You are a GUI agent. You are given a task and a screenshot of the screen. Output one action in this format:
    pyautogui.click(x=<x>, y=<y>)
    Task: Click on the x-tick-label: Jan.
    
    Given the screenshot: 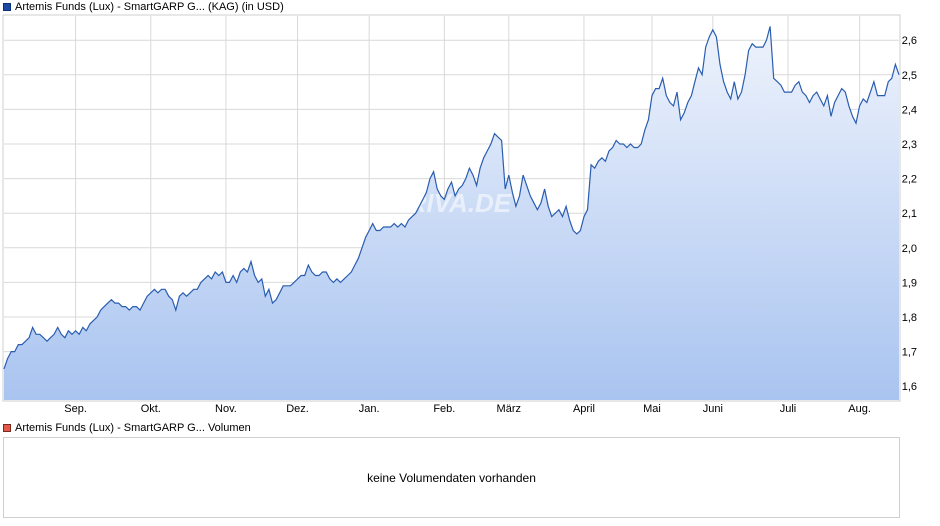 What is the action you would take?
    pyautogui.click(x=369, y=409)
    